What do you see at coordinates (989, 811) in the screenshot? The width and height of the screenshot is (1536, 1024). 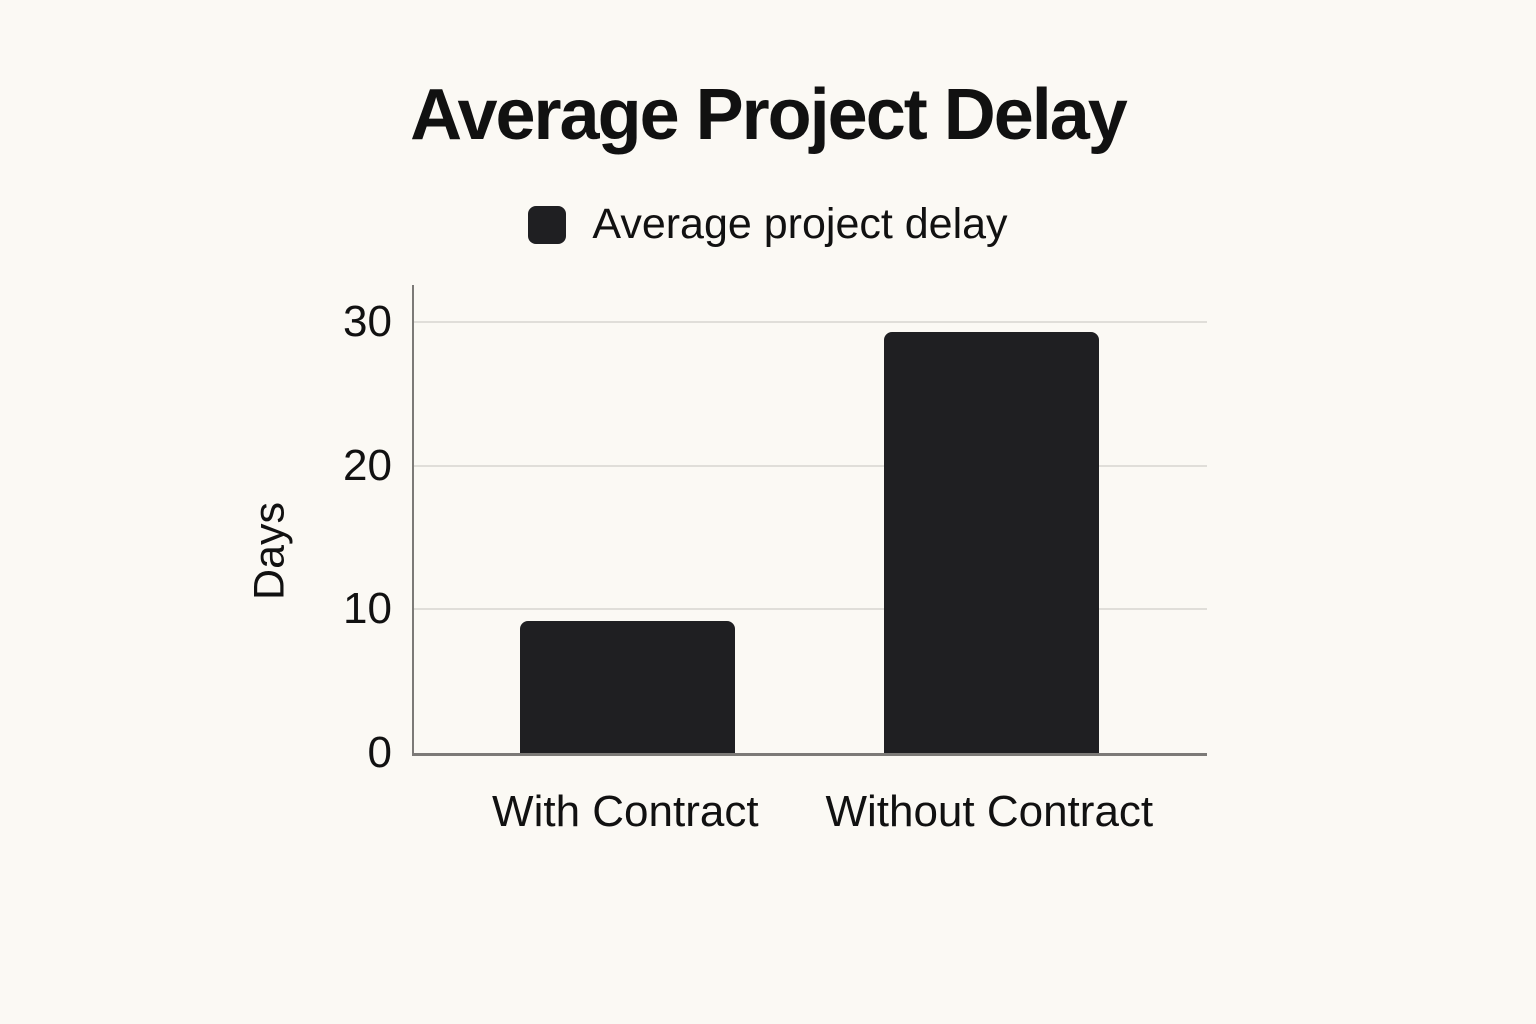 I see `x-tick-label: Without Contract` at bounding box center [989, 811].